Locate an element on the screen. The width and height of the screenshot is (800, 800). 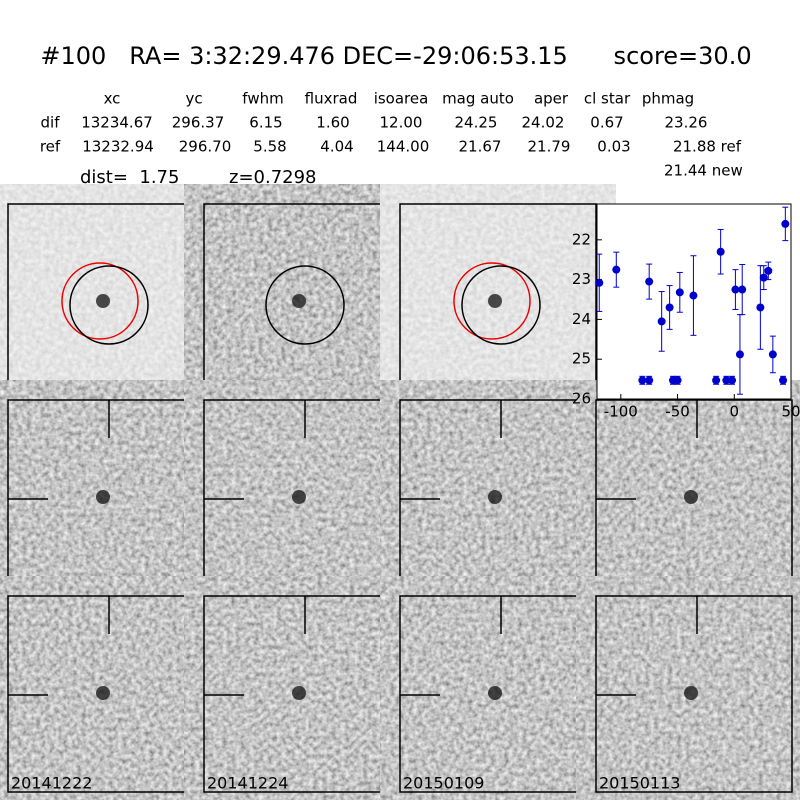
y-tick-label: 26 is located at coordinates (581, 399).